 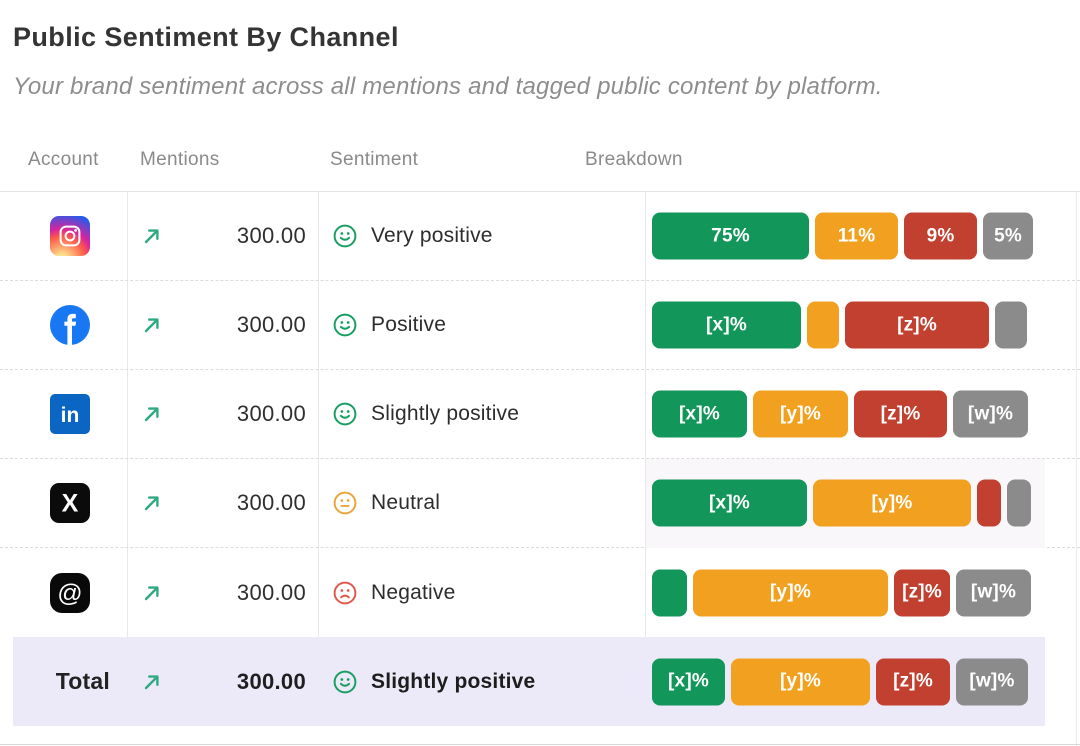 What do you see at coordinates (989, 503) in the screenshot?
I see `breakdown-bar-red` at bounding box center [989, 503].